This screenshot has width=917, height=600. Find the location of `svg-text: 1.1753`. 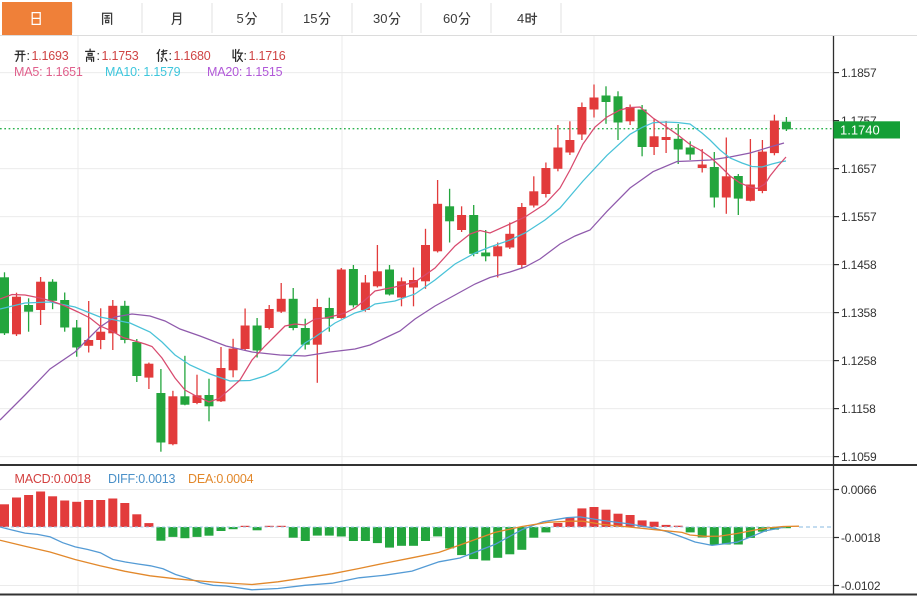

svg-text: 1.1753 is located at coordinates (120, 56).